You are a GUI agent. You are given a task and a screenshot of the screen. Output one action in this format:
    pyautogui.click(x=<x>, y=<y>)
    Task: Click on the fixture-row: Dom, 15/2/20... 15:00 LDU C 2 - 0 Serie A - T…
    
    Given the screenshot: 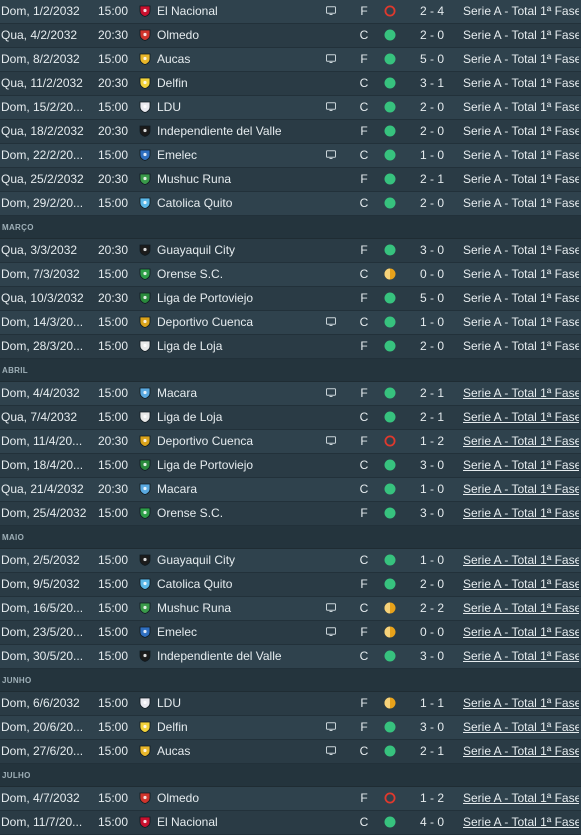 What is the action you would take?
    pyautogui.click(x=290, y=108)
    